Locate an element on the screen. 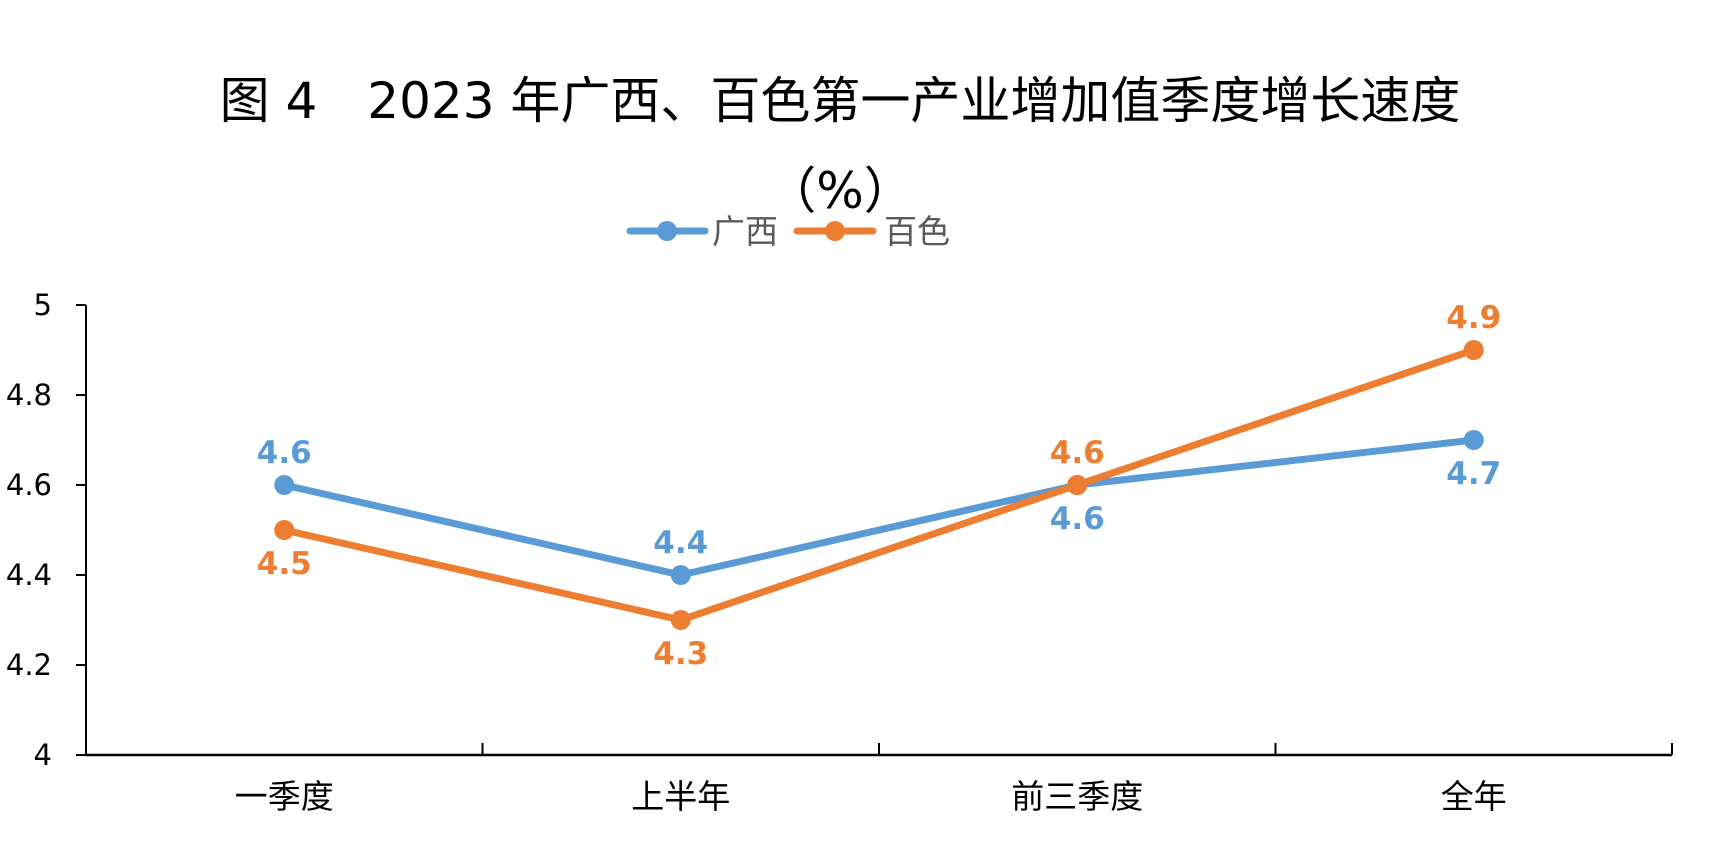 The width and height of the screenshot is (1710, 852). legend-label-guangxi: 广西 is located at coordinates (745, 231).